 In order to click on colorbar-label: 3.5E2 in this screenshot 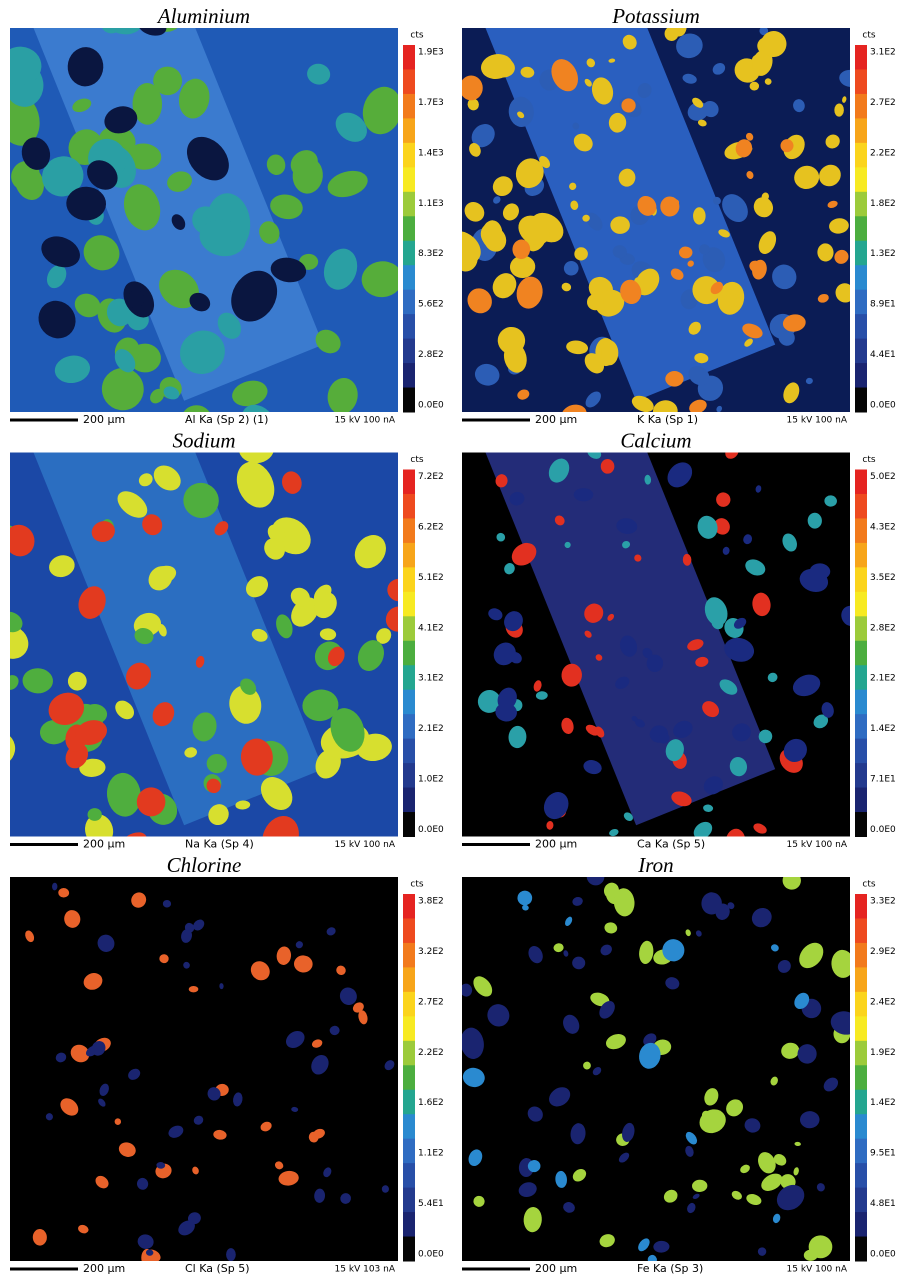, I will do `click(883, 578)`.